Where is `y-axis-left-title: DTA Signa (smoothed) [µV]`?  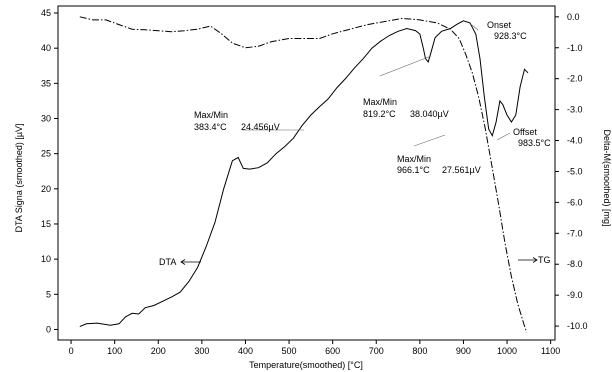
y-axis-left-title: DTA Signa (smoothed) [µV] is located at coordinates (19, 177).